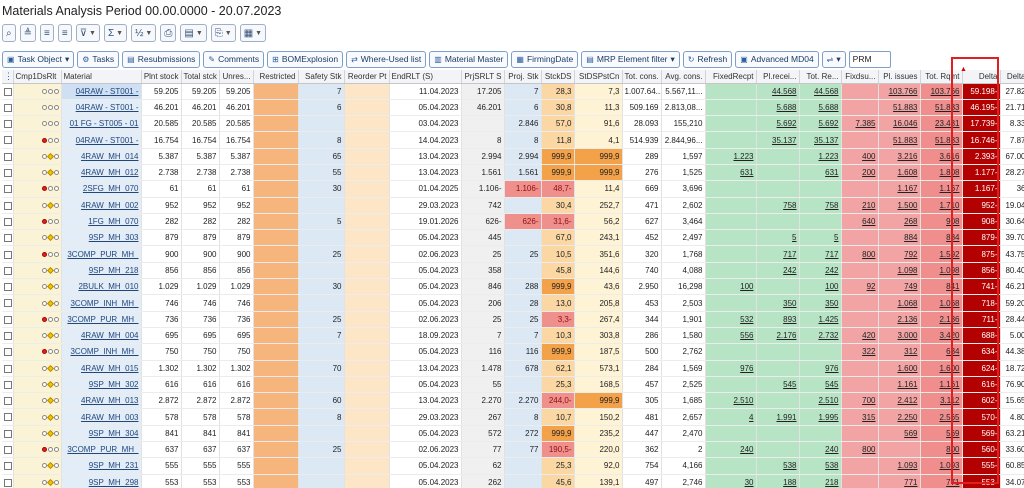 The image size is (1024, 488). I want to click on planned-receipt-cell: 188, so click(778, 481).